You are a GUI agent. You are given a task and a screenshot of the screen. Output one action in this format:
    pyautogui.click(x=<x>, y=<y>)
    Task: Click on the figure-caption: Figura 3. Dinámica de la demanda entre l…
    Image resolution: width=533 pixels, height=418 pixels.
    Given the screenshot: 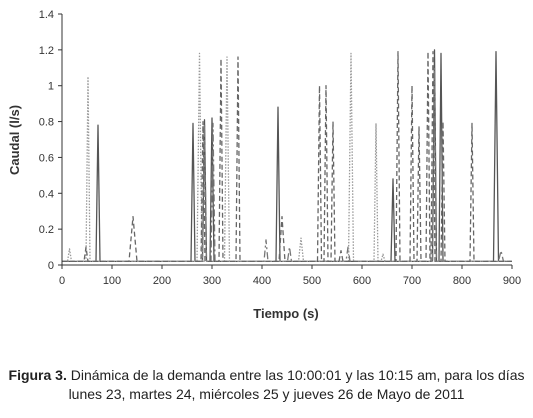 What is the action you would take?
    pyautogui.click(x=266, y=385)
    